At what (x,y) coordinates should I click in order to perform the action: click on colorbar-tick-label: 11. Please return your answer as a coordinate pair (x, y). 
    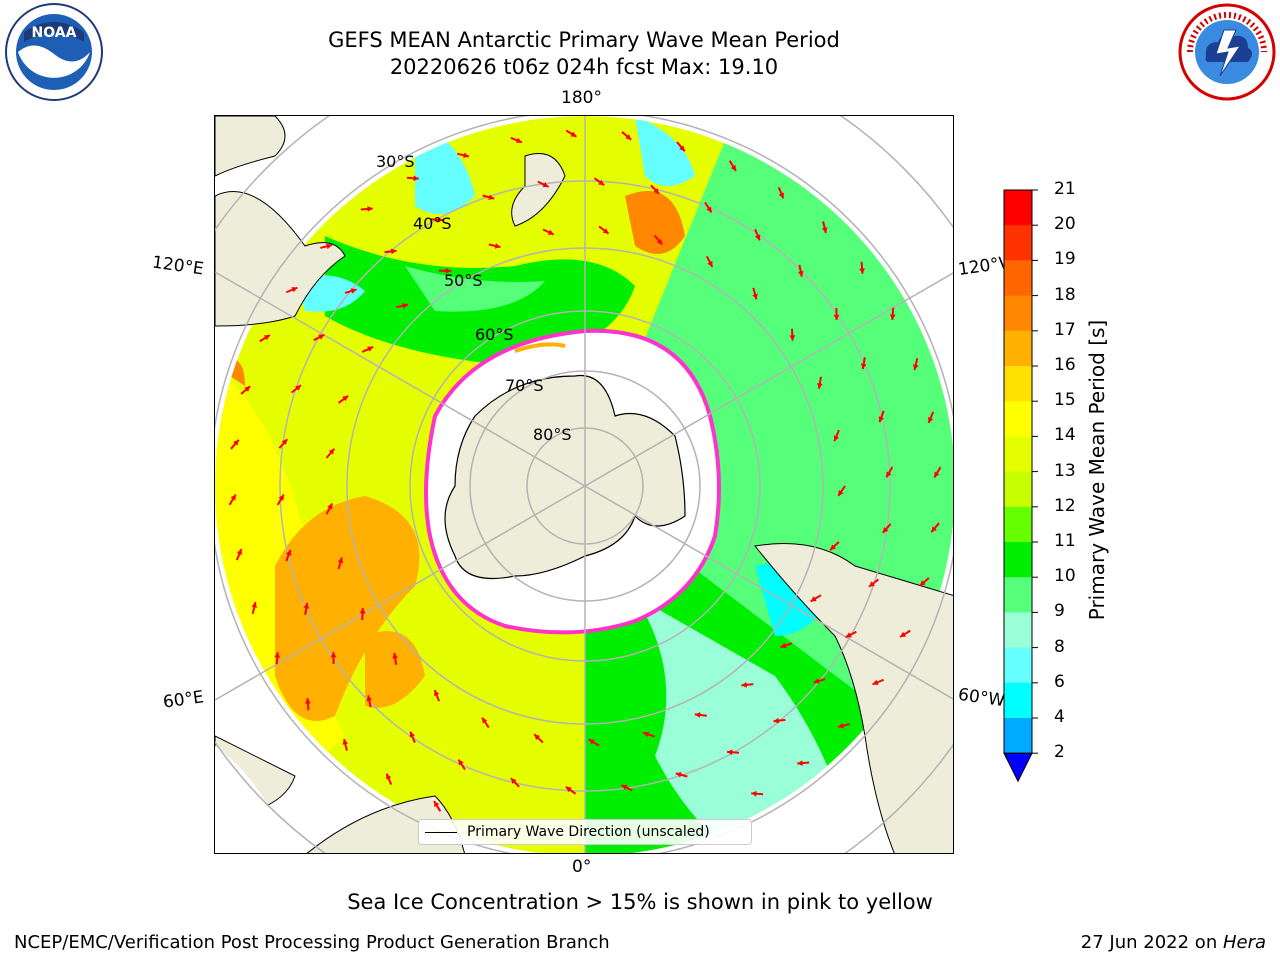
    Looking at the image, I should click on (1065, 541).